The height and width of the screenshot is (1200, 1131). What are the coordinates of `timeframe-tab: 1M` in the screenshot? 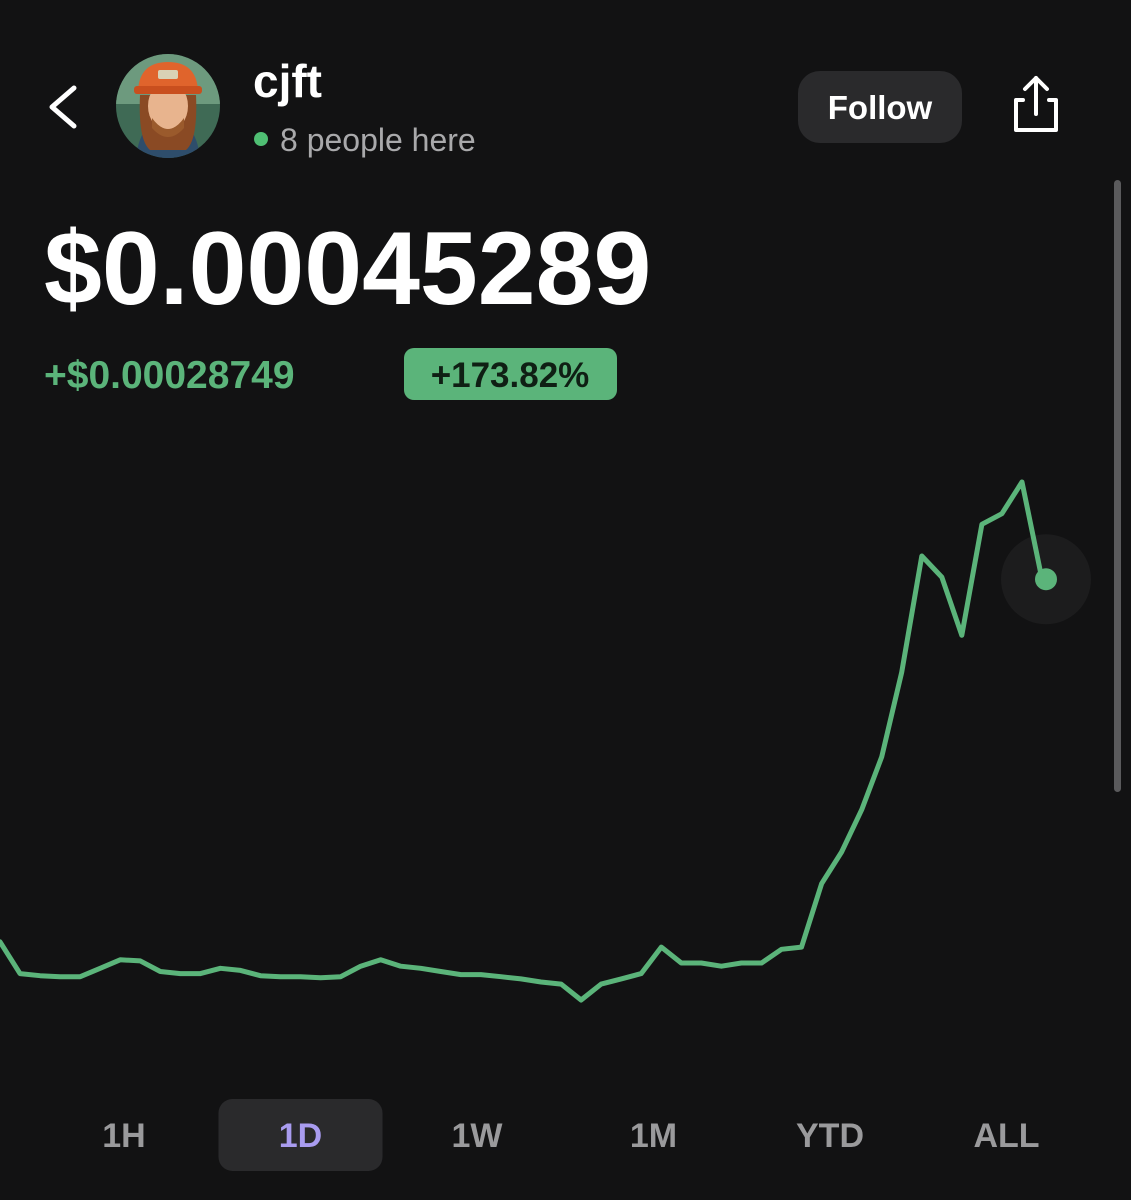 It's located at (653, 1136).